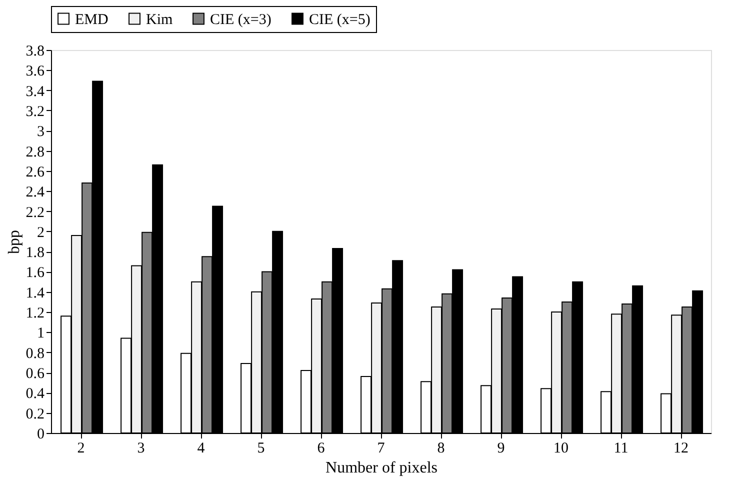 This screenshot has height=481, width=753. What do you see at coordinates (35, 314) in the screenshot?
I see `y-tick-label: 1.2` at bounding box center [35, 314].